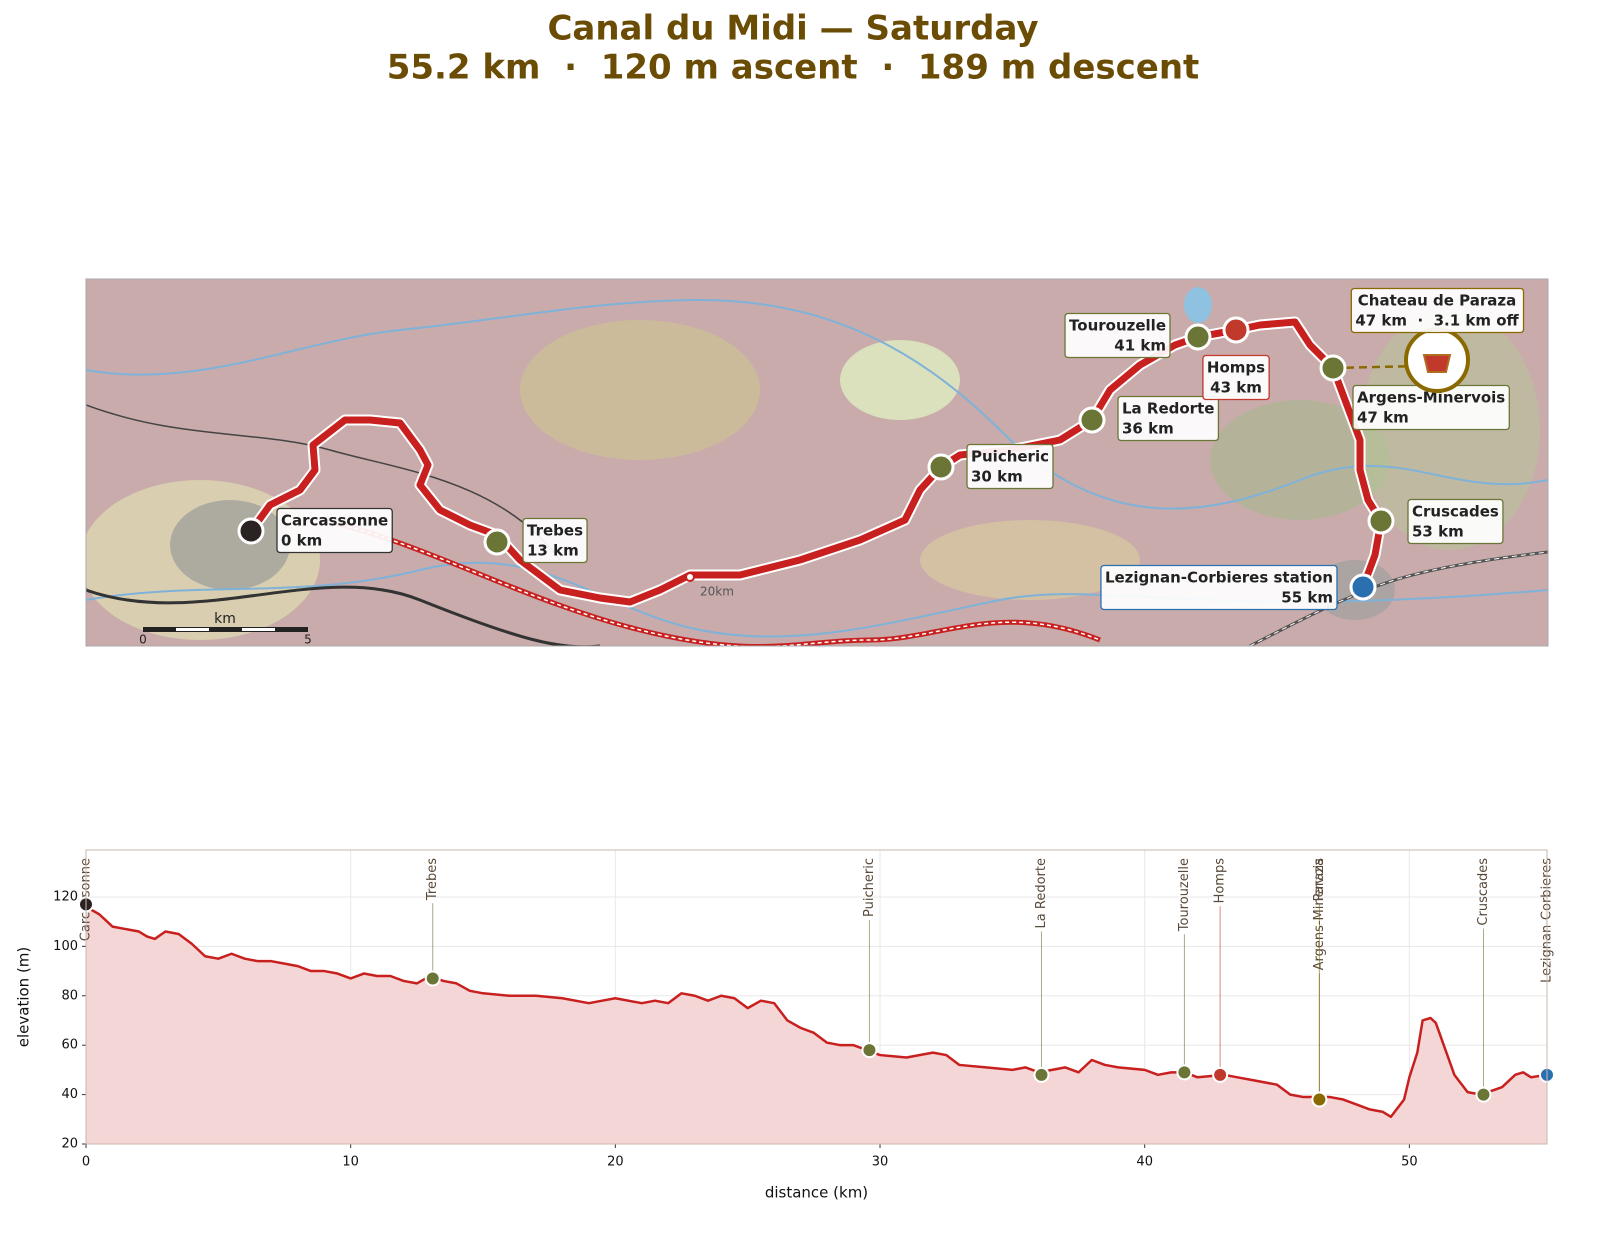 The image size is (1621, 1258). I want to click on map-label-distance: 43 km, so click(1236, 388).